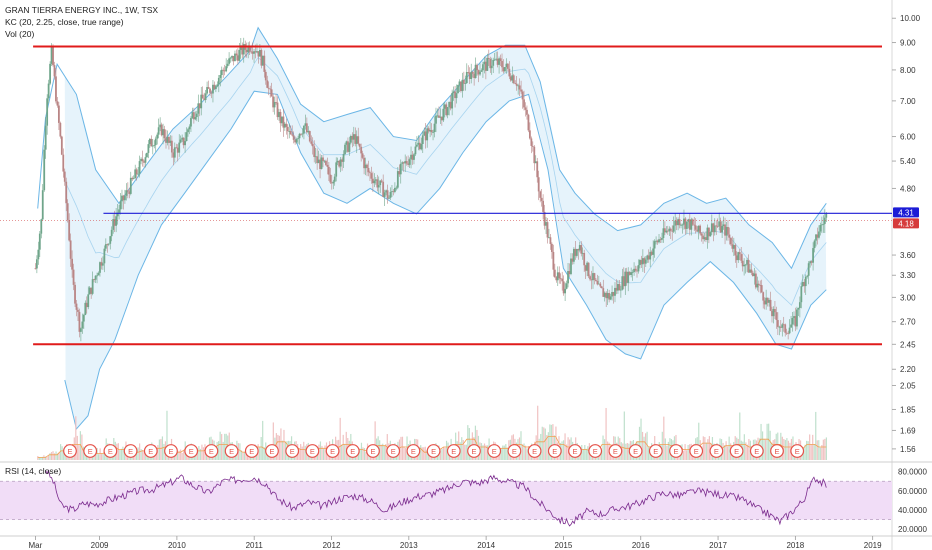 The height and width of the screenshot is (550, 932). I want to click on price-tick-label: 1.56, so click(908, 449).